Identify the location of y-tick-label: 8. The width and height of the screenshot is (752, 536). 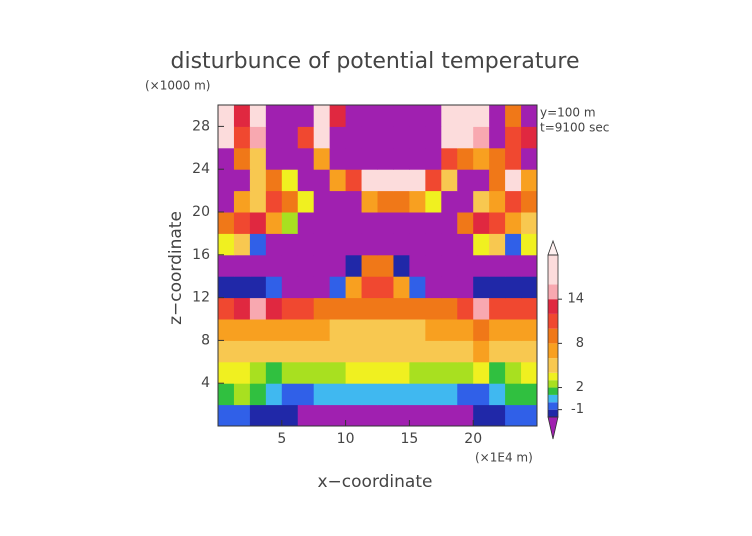
(205, 340).